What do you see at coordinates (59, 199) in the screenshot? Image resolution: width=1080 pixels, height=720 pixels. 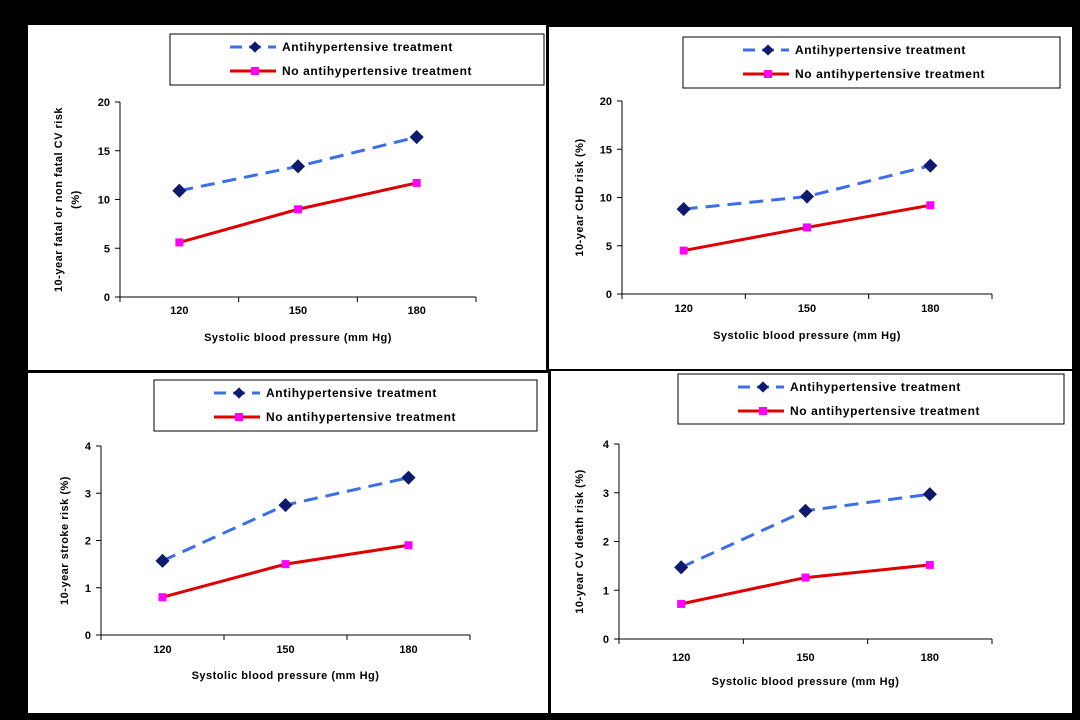 I see `y-axis-title: 10-year fatal or non fatal CV risk` at bounding box center [59, 199].